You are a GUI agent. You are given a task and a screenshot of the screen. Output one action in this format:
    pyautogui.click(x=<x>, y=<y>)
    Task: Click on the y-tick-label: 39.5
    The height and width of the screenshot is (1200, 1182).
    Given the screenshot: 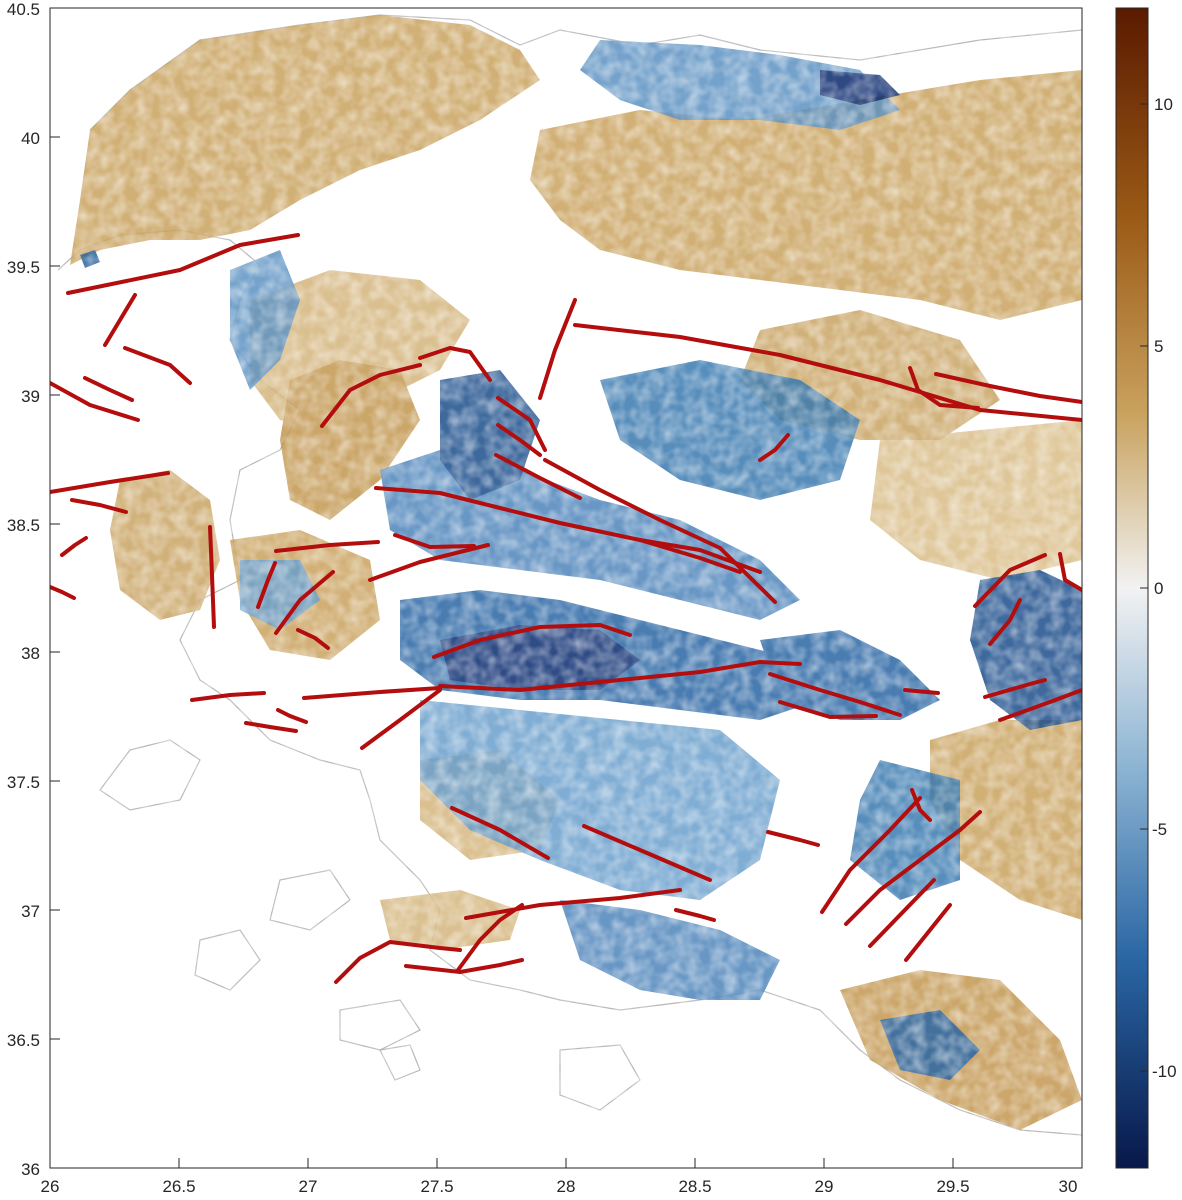 What is the action you would take?
    pyautogui.click(x=23, y=267)
    